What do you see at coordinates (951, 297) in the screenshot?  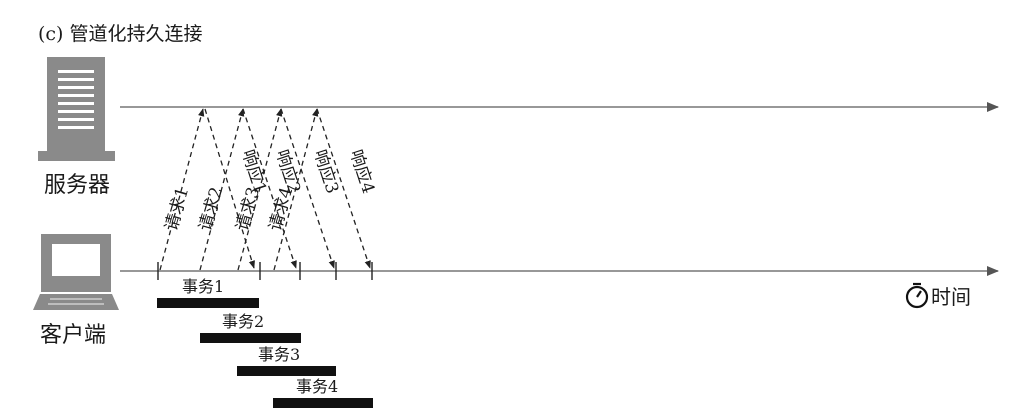 I see `time-label: 时间` at bounding box center [951, 297].